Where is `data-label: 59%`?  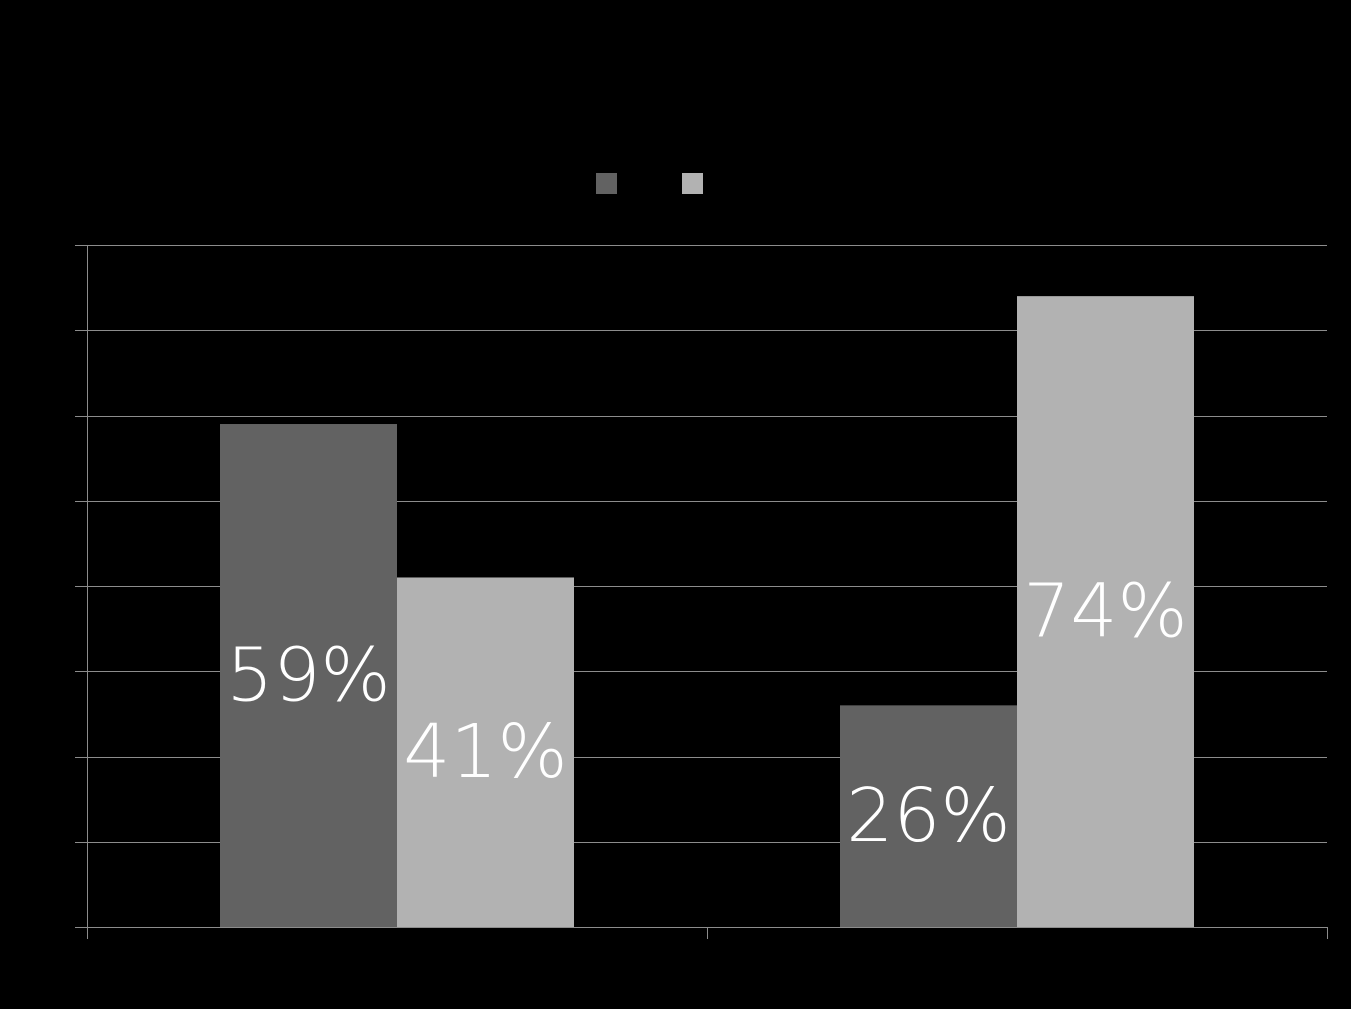
data-label: 59% is located at coordinates (308, 676).